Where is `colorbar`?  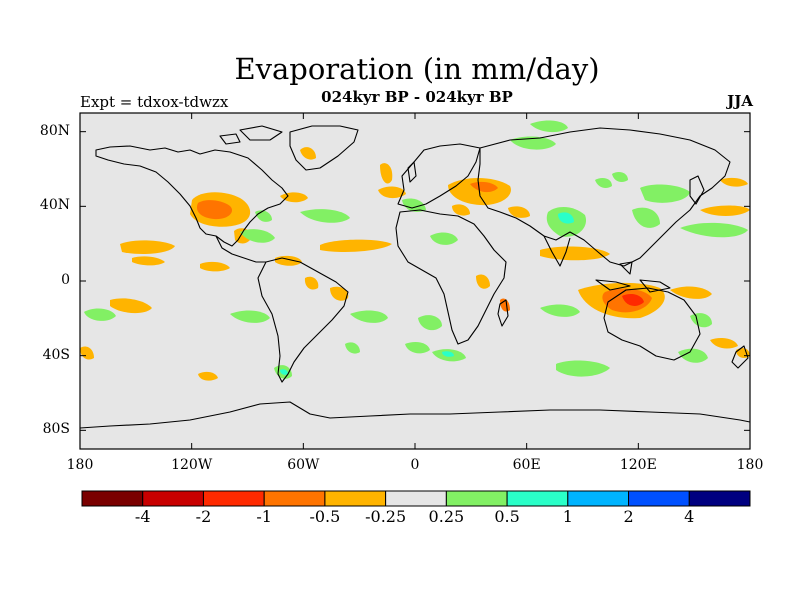 colorbar is located at coordinates (416, 498).